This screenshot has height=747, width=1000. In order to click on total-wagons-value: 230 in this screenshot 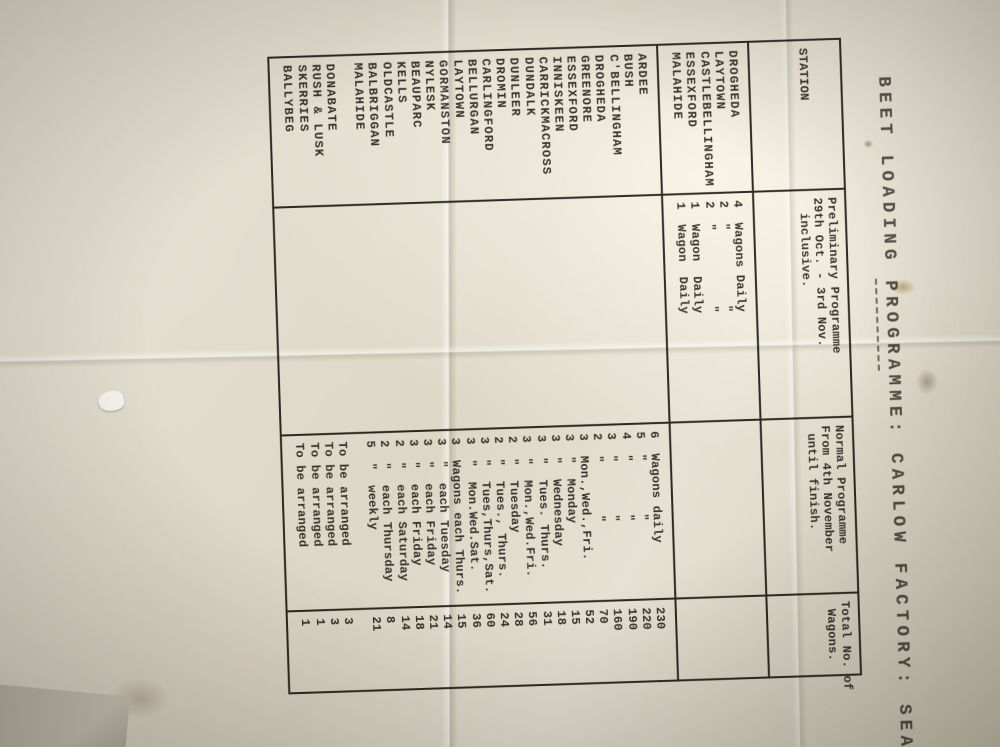, I will do `click(660, 618)`.